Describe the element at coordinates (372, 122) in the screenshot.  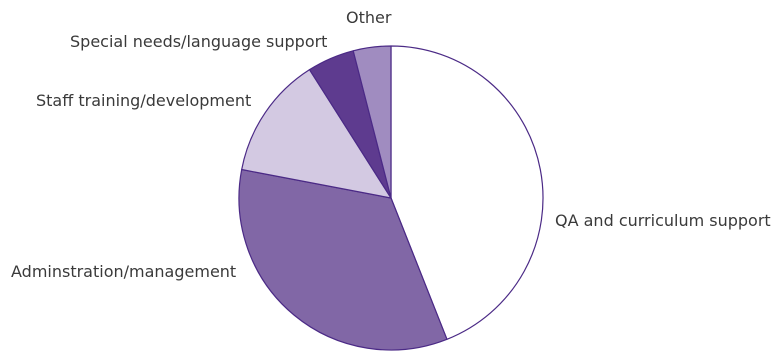
I see `pie-slice-other` at that location.